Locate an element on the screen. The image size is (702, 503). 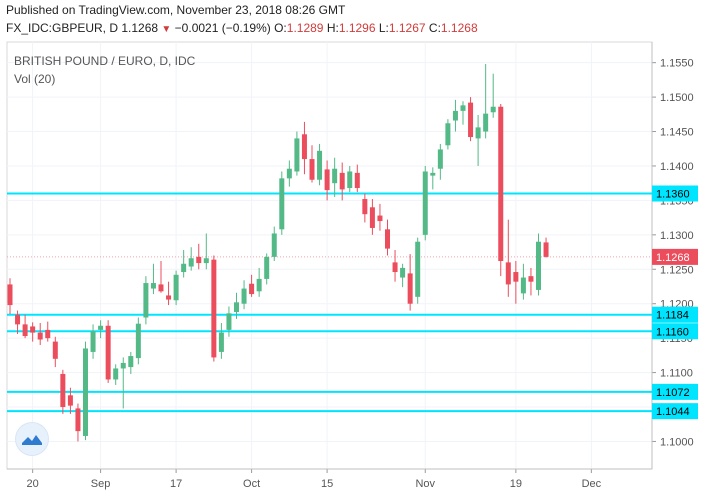
high-label: H: is located at coordinates (332, 28).